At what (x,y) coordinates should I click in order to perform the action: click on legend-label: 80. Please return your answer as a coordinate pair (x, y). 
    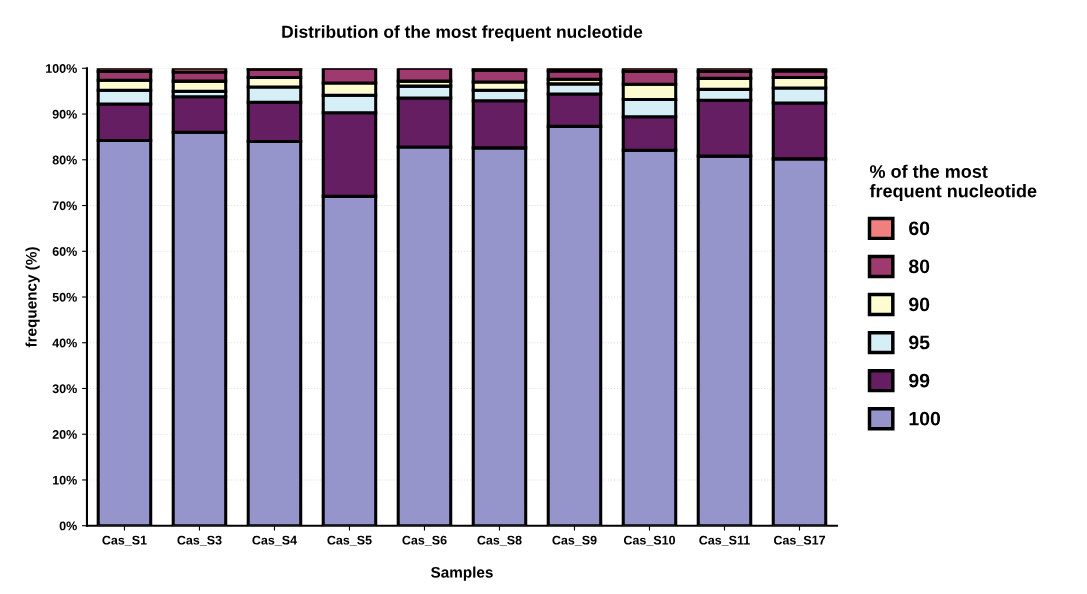
    Looking at the image, I should click on (919, 266).